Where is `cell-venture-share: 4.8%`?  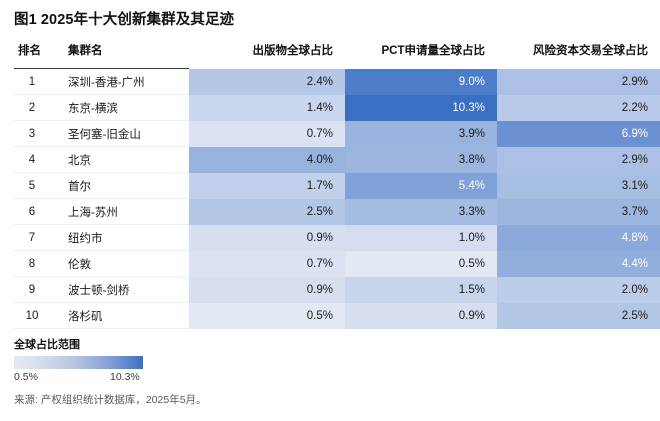 cell-venture-share: 4.8% is located at coordinates (578, 237).